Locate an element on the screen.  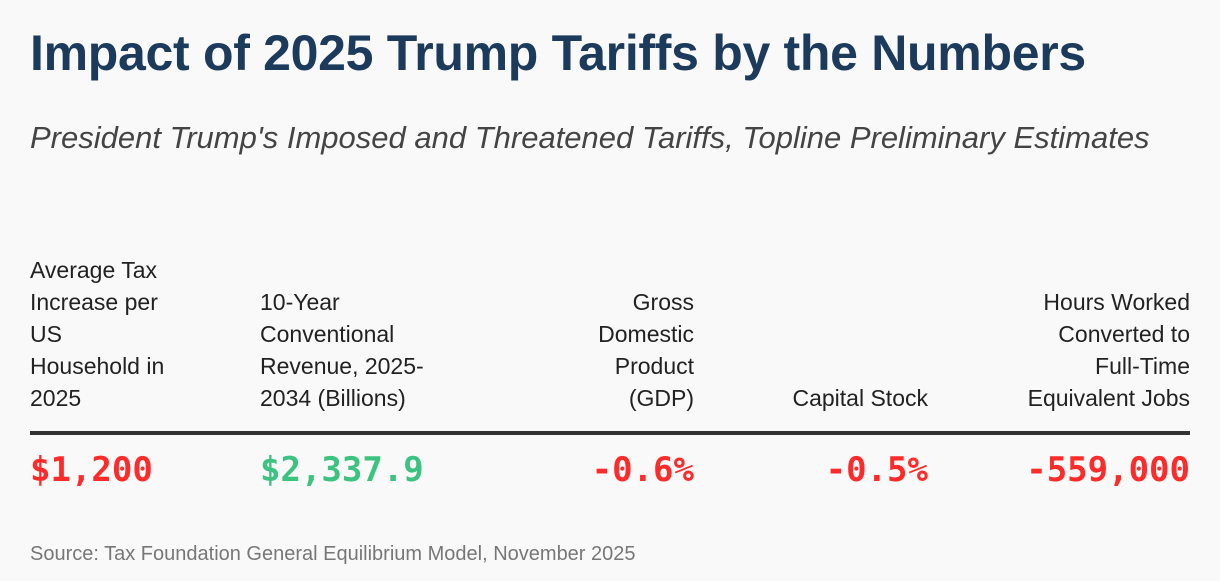
column-header-line: Full-Time is located at coordinates (1142, 366).